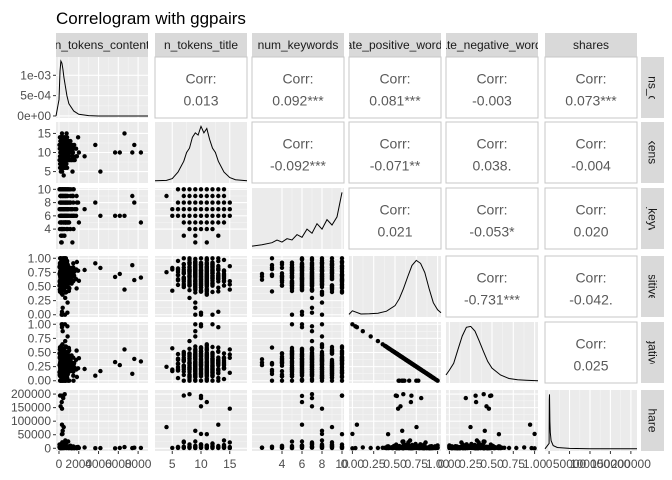 Image resolution: width=672 pixels, height=480 pixels. I want to click on corr-panel-num_keywords-rate_negative_words: Corr: -0.053*, so click(492, 218).